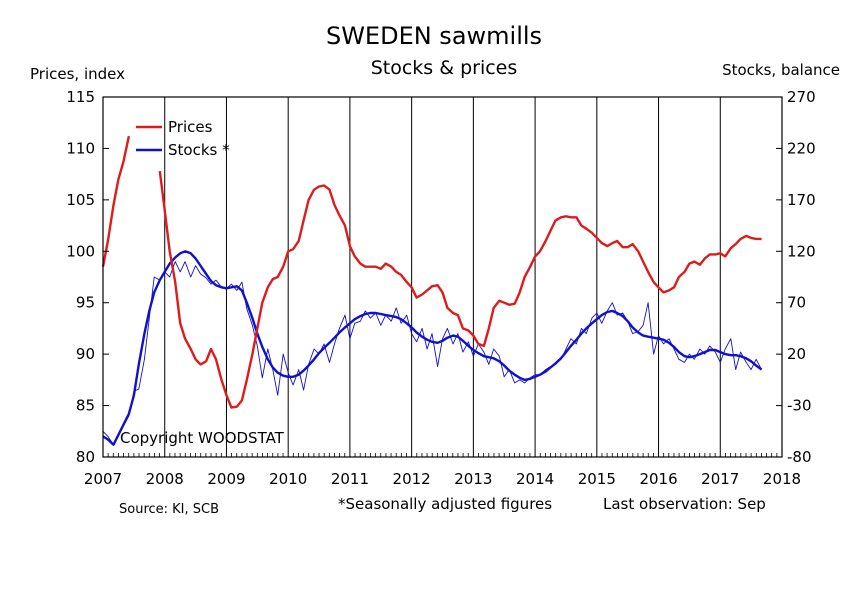 This screenshot has width=848, height=600. Describe the element at coordinates (796, 354) in the screenshot. I see `right-tick-label-20: 20` at that location.